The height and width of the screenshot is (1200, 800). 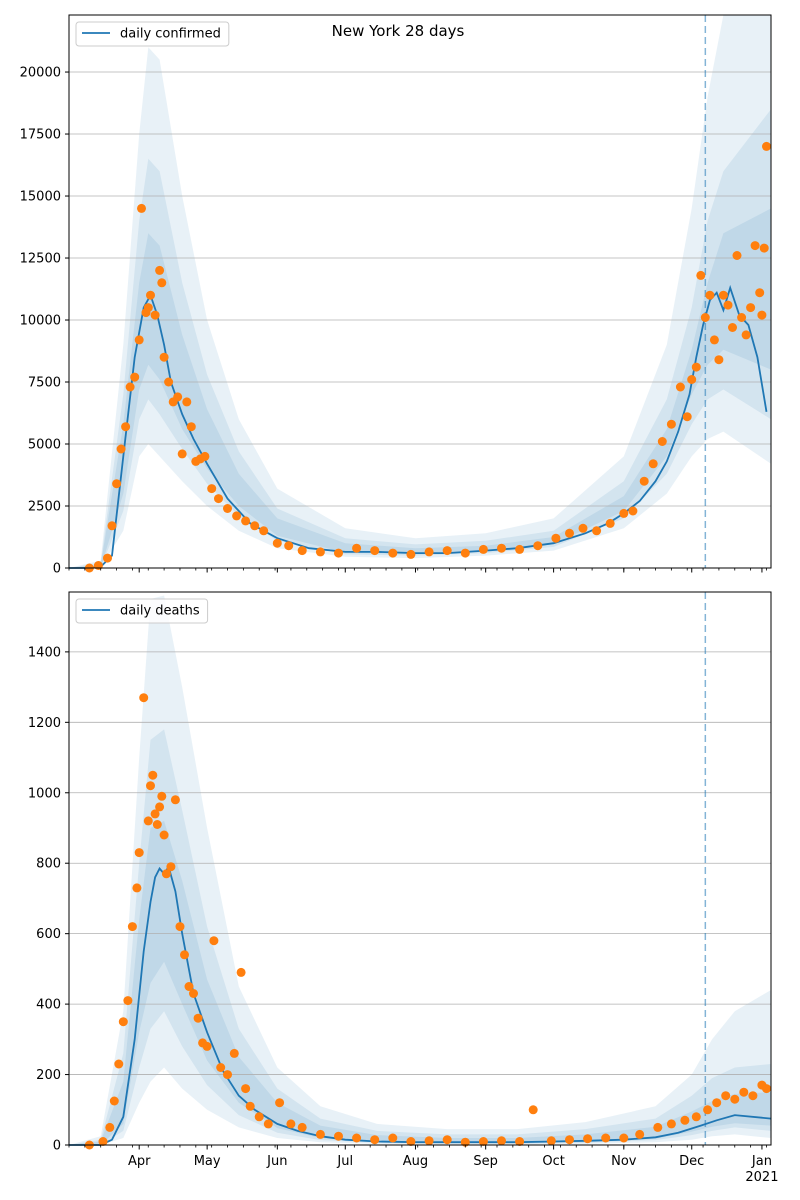 I want to click on deaths-legend: daily deaths, so click(x=142, y=611).